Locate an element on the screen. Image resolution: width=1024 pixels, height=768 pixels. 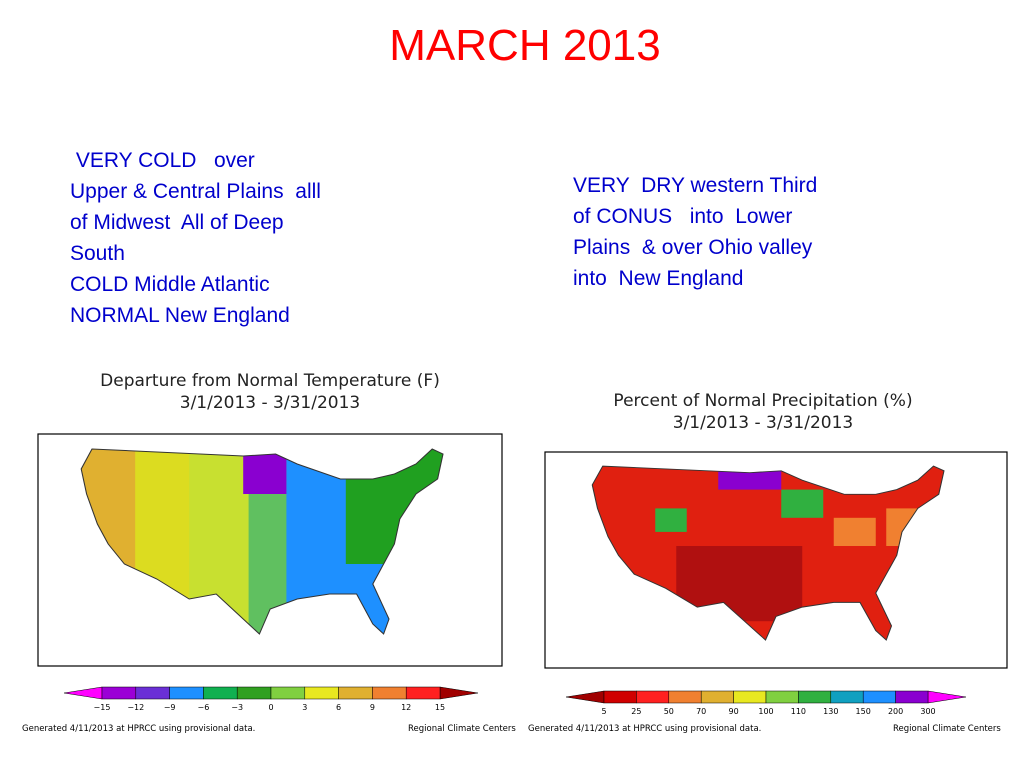
scale-label: −3 is located at coordinates (237, 707).